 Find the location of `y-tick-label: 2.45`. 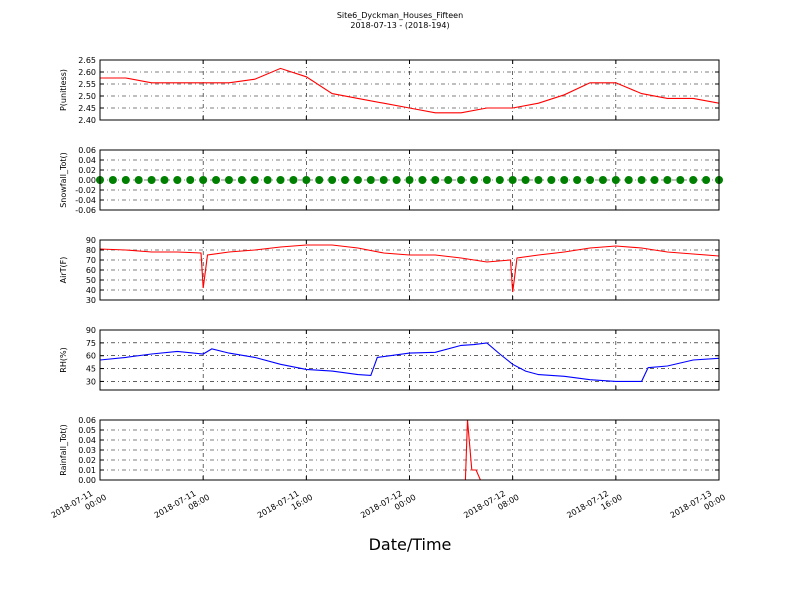

y-tick-label: 2.45 is located at coordinates (87, 108).